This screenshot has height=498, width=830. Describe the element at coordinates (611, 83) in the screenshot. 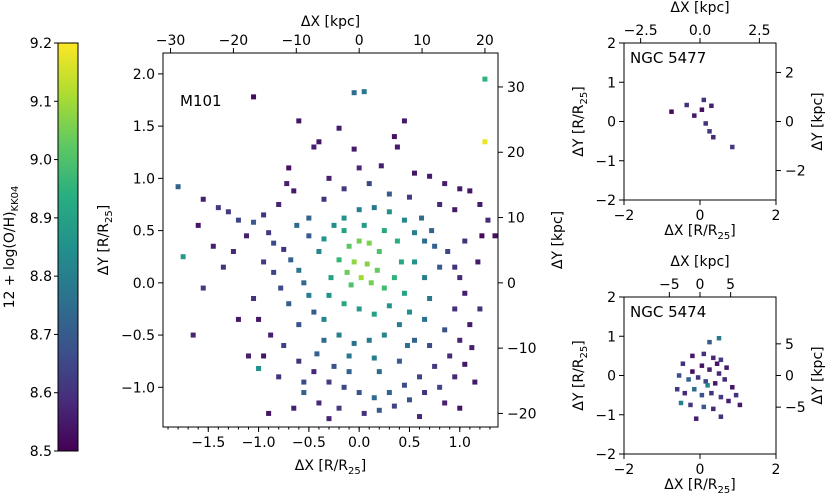

I see `y-tick-label: 1` at that location.